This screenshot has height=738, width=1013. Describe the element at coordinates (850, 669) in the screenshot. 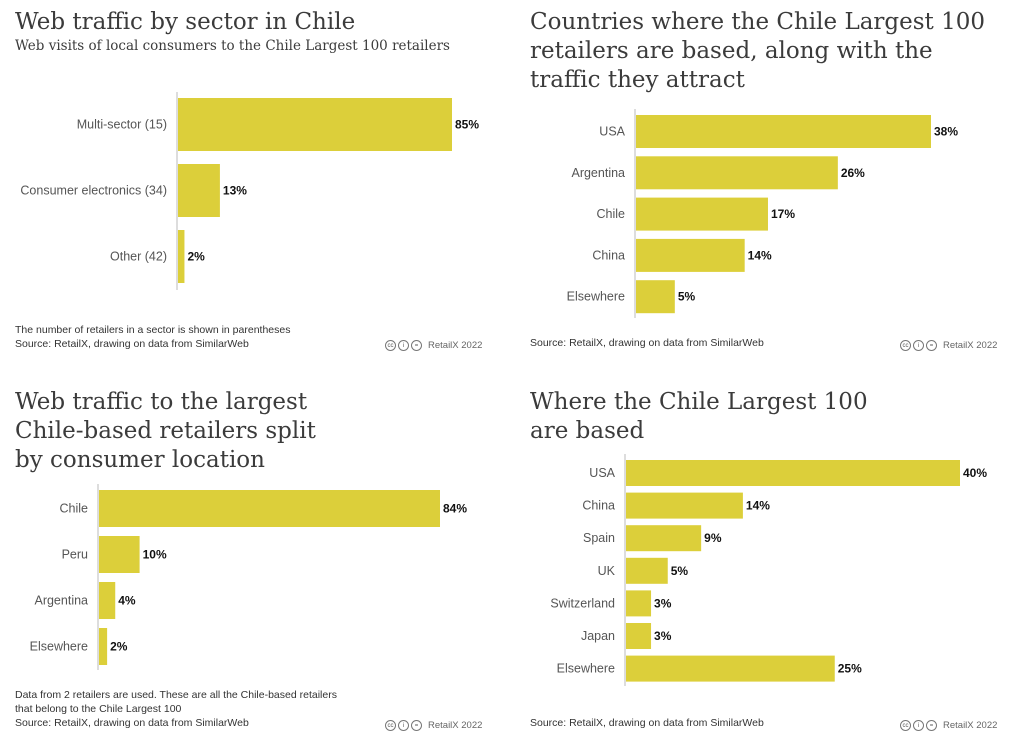

I see `value-label: 25%` at that location.